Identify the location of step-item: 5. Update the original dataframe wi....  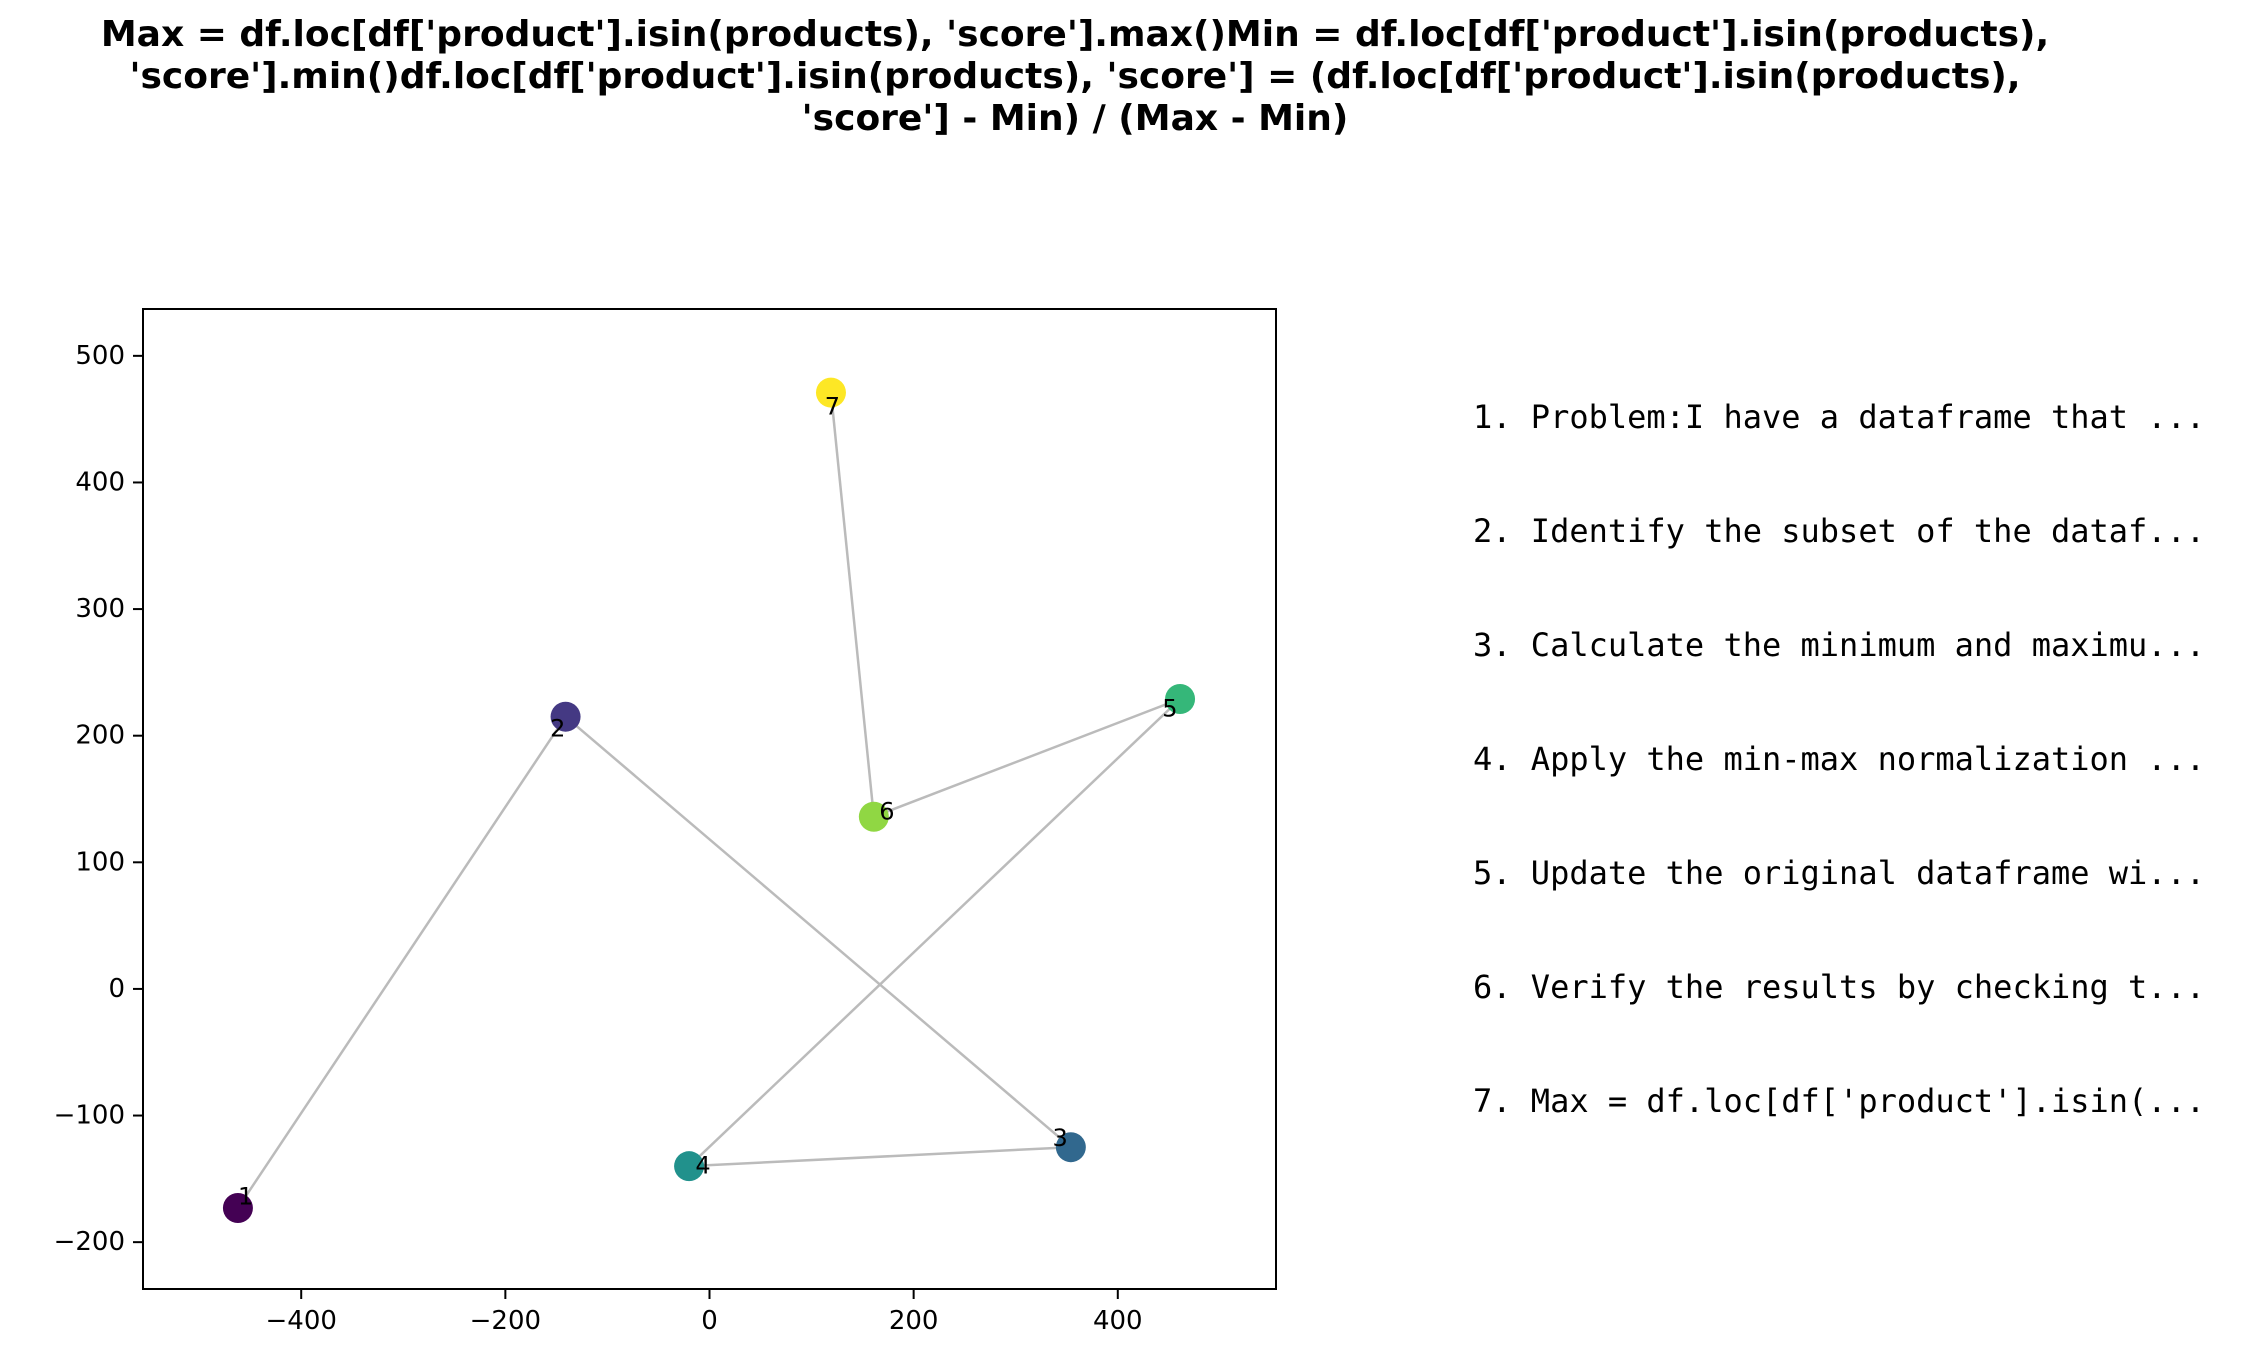
(1839, 873).